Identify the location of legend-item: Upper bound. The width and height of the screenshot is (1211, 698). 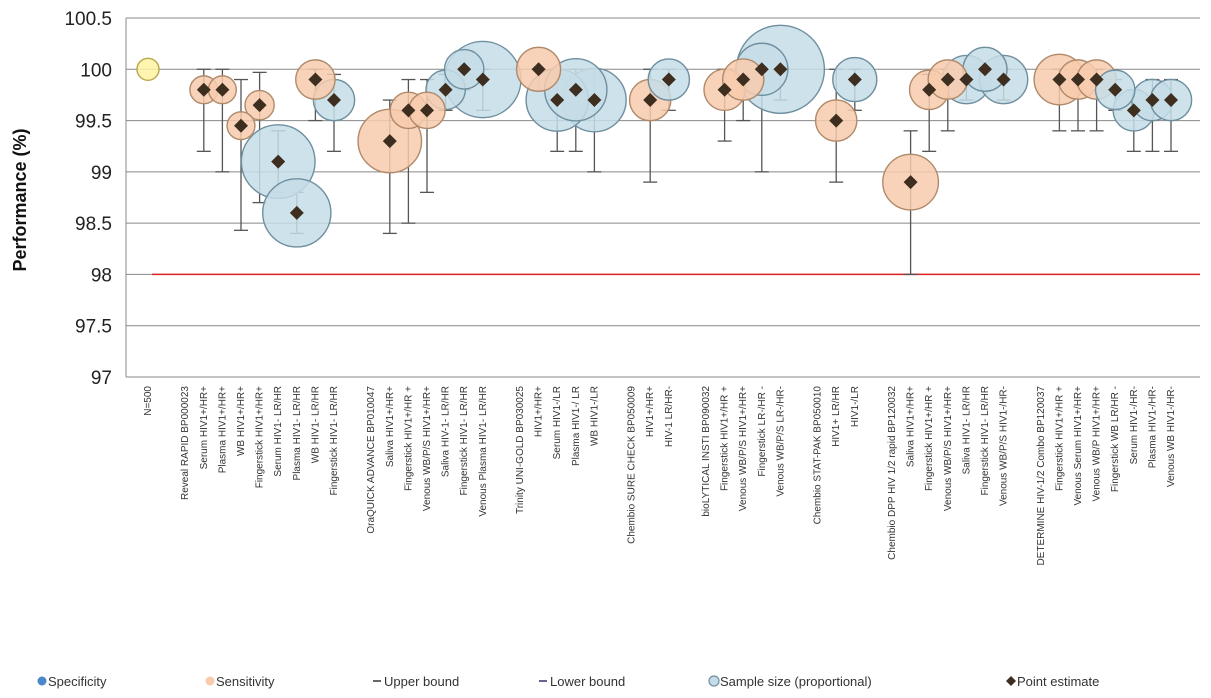
(416, 681).